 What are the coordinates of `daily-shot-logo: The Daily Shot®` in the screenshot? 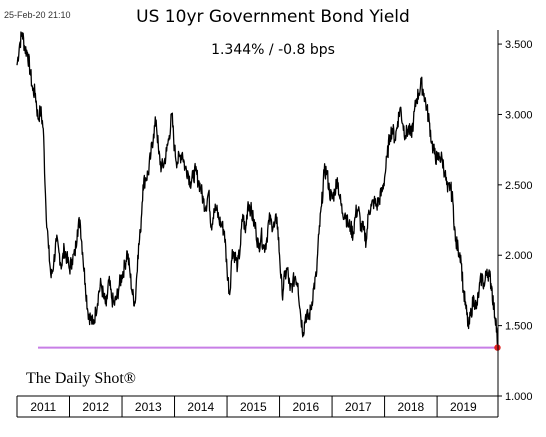 It's located at (81, 378).